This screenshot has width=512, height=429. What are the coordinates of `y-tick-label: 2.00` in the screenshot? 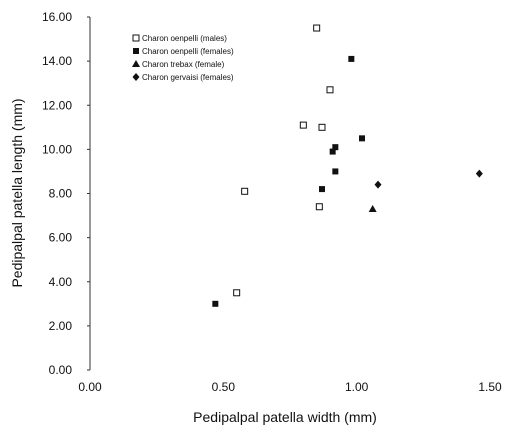 It's located at (61, 326).